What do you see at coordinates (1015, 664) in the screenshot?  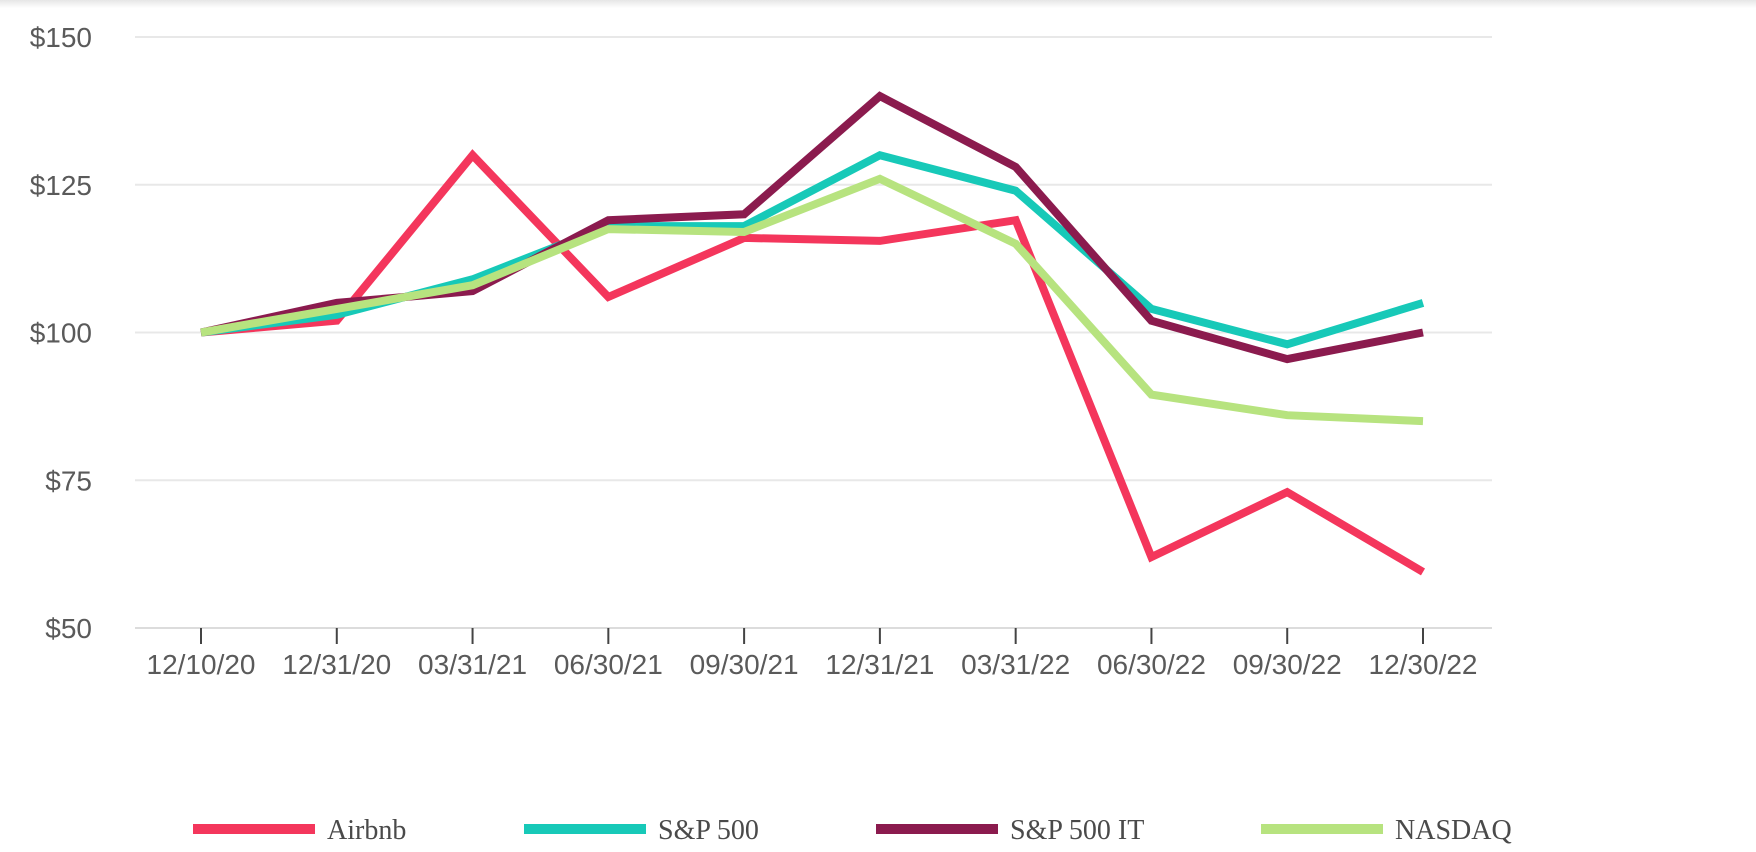 I see `x-tick-label: 03/31/22` at bounding box center [1015, 664].